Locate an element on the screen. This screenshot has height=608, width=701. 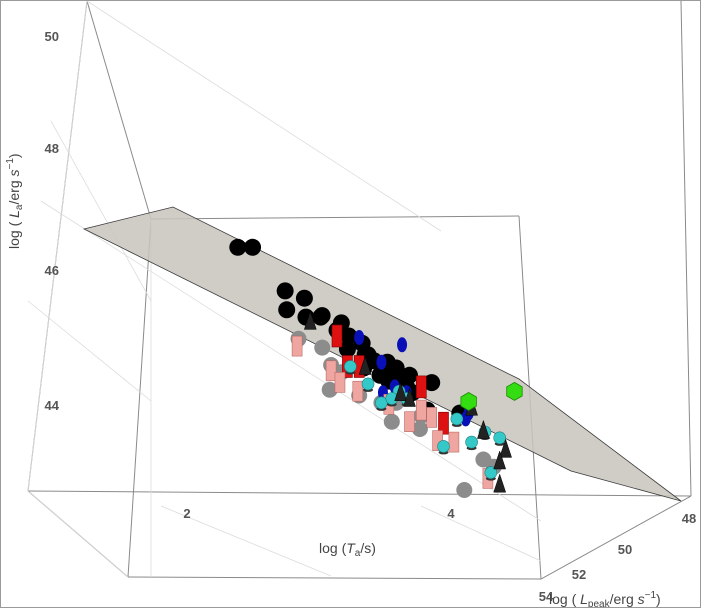
y-tick-50: 50 is located at coordinates (625, 549).